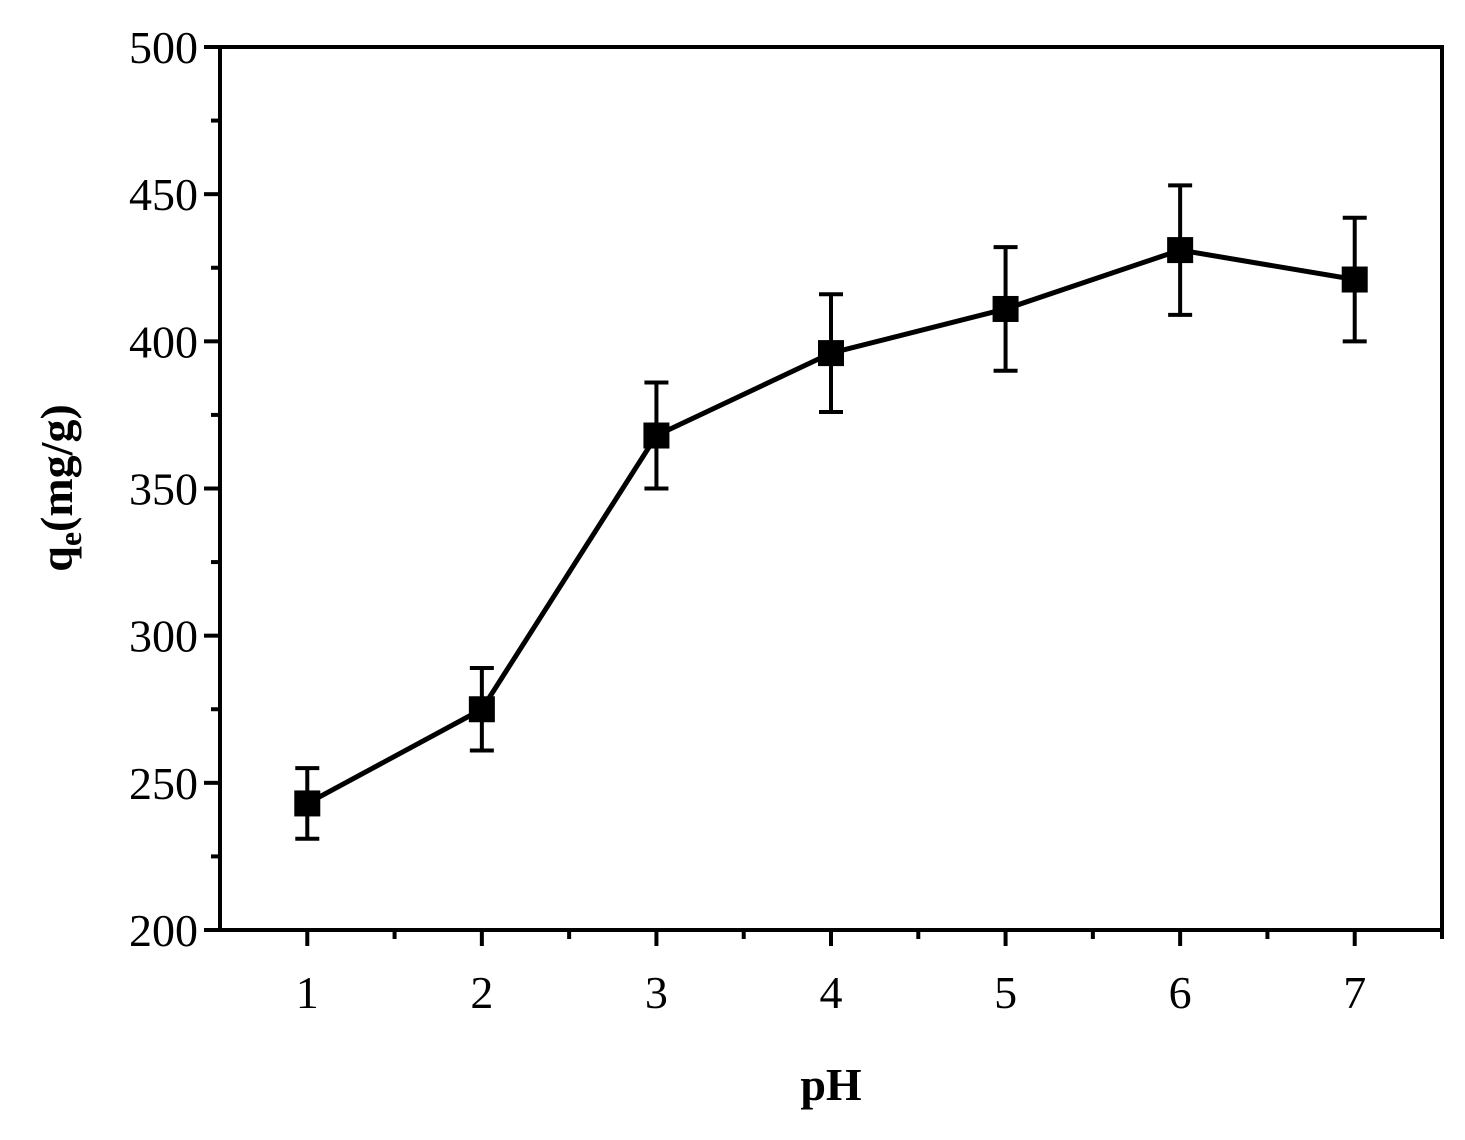 Image resolution: width=1465 pixels, height=1140 pixels. Describe the element at coordinates (163, 930) in the screenshot. I see `y-tick-label: 200` at that location.